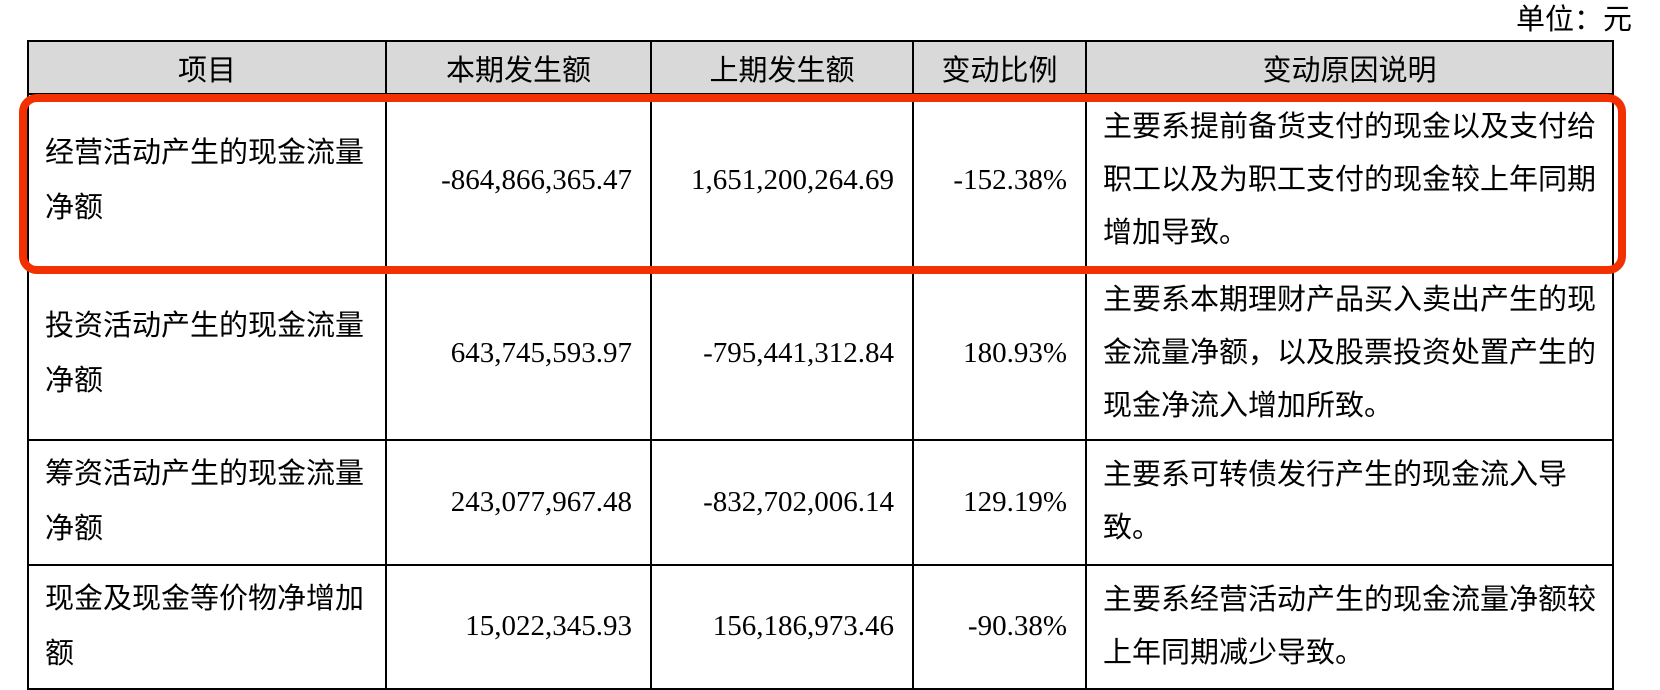  I want to click on change-reason: 主要系经营活动产生的现金流量净额较上年同期减少导致。, so click(1349, 626).